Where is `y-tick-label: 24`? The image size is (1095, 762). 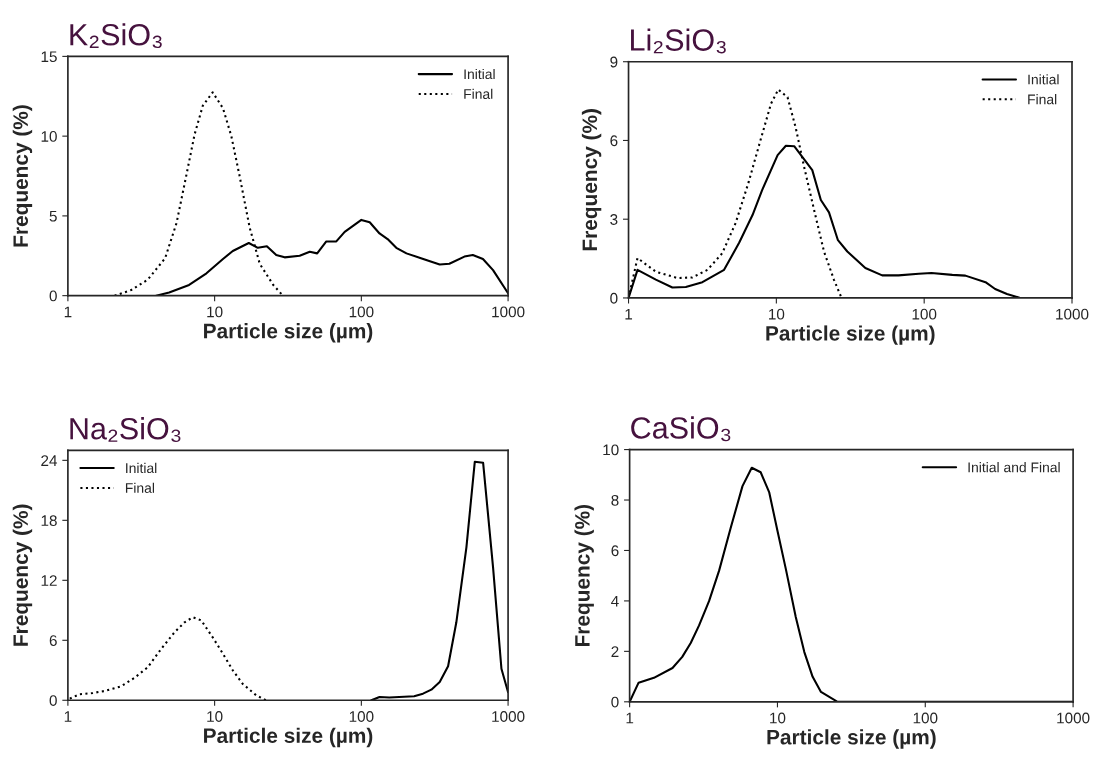 y-tick-label: 24 is located at coordinates (49, 460).